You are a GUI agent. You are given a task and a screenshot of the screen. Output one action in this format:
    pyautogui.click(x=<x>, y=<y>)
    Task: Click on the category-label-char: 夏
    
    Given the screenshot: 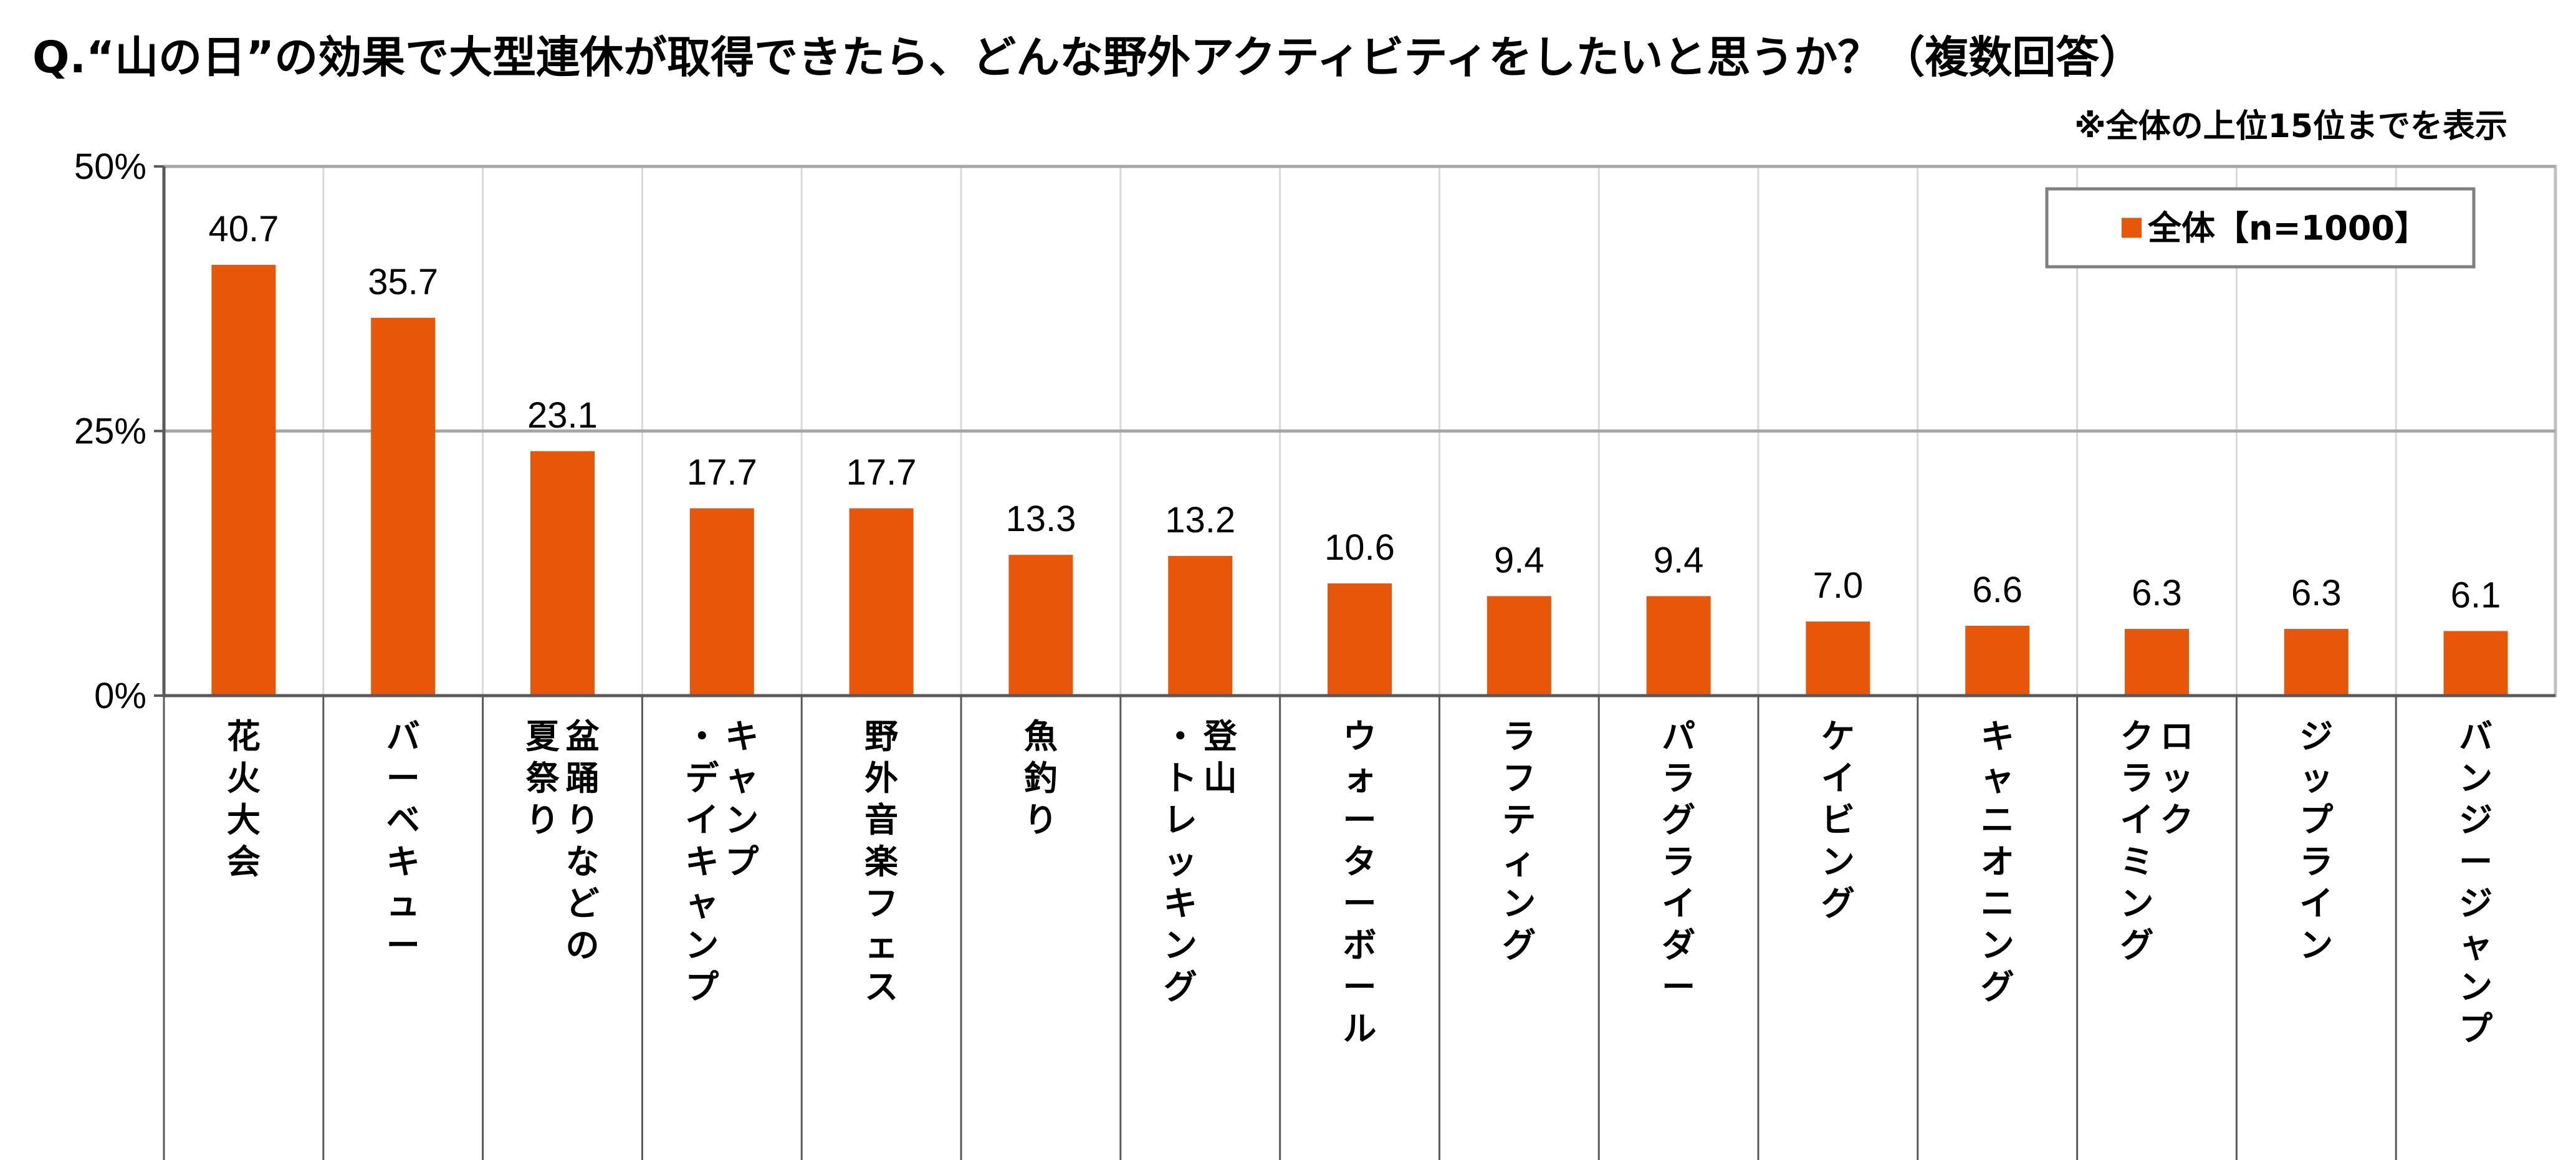 What is the action you would take?
    pyautogui.click(x=543, y=737)
    